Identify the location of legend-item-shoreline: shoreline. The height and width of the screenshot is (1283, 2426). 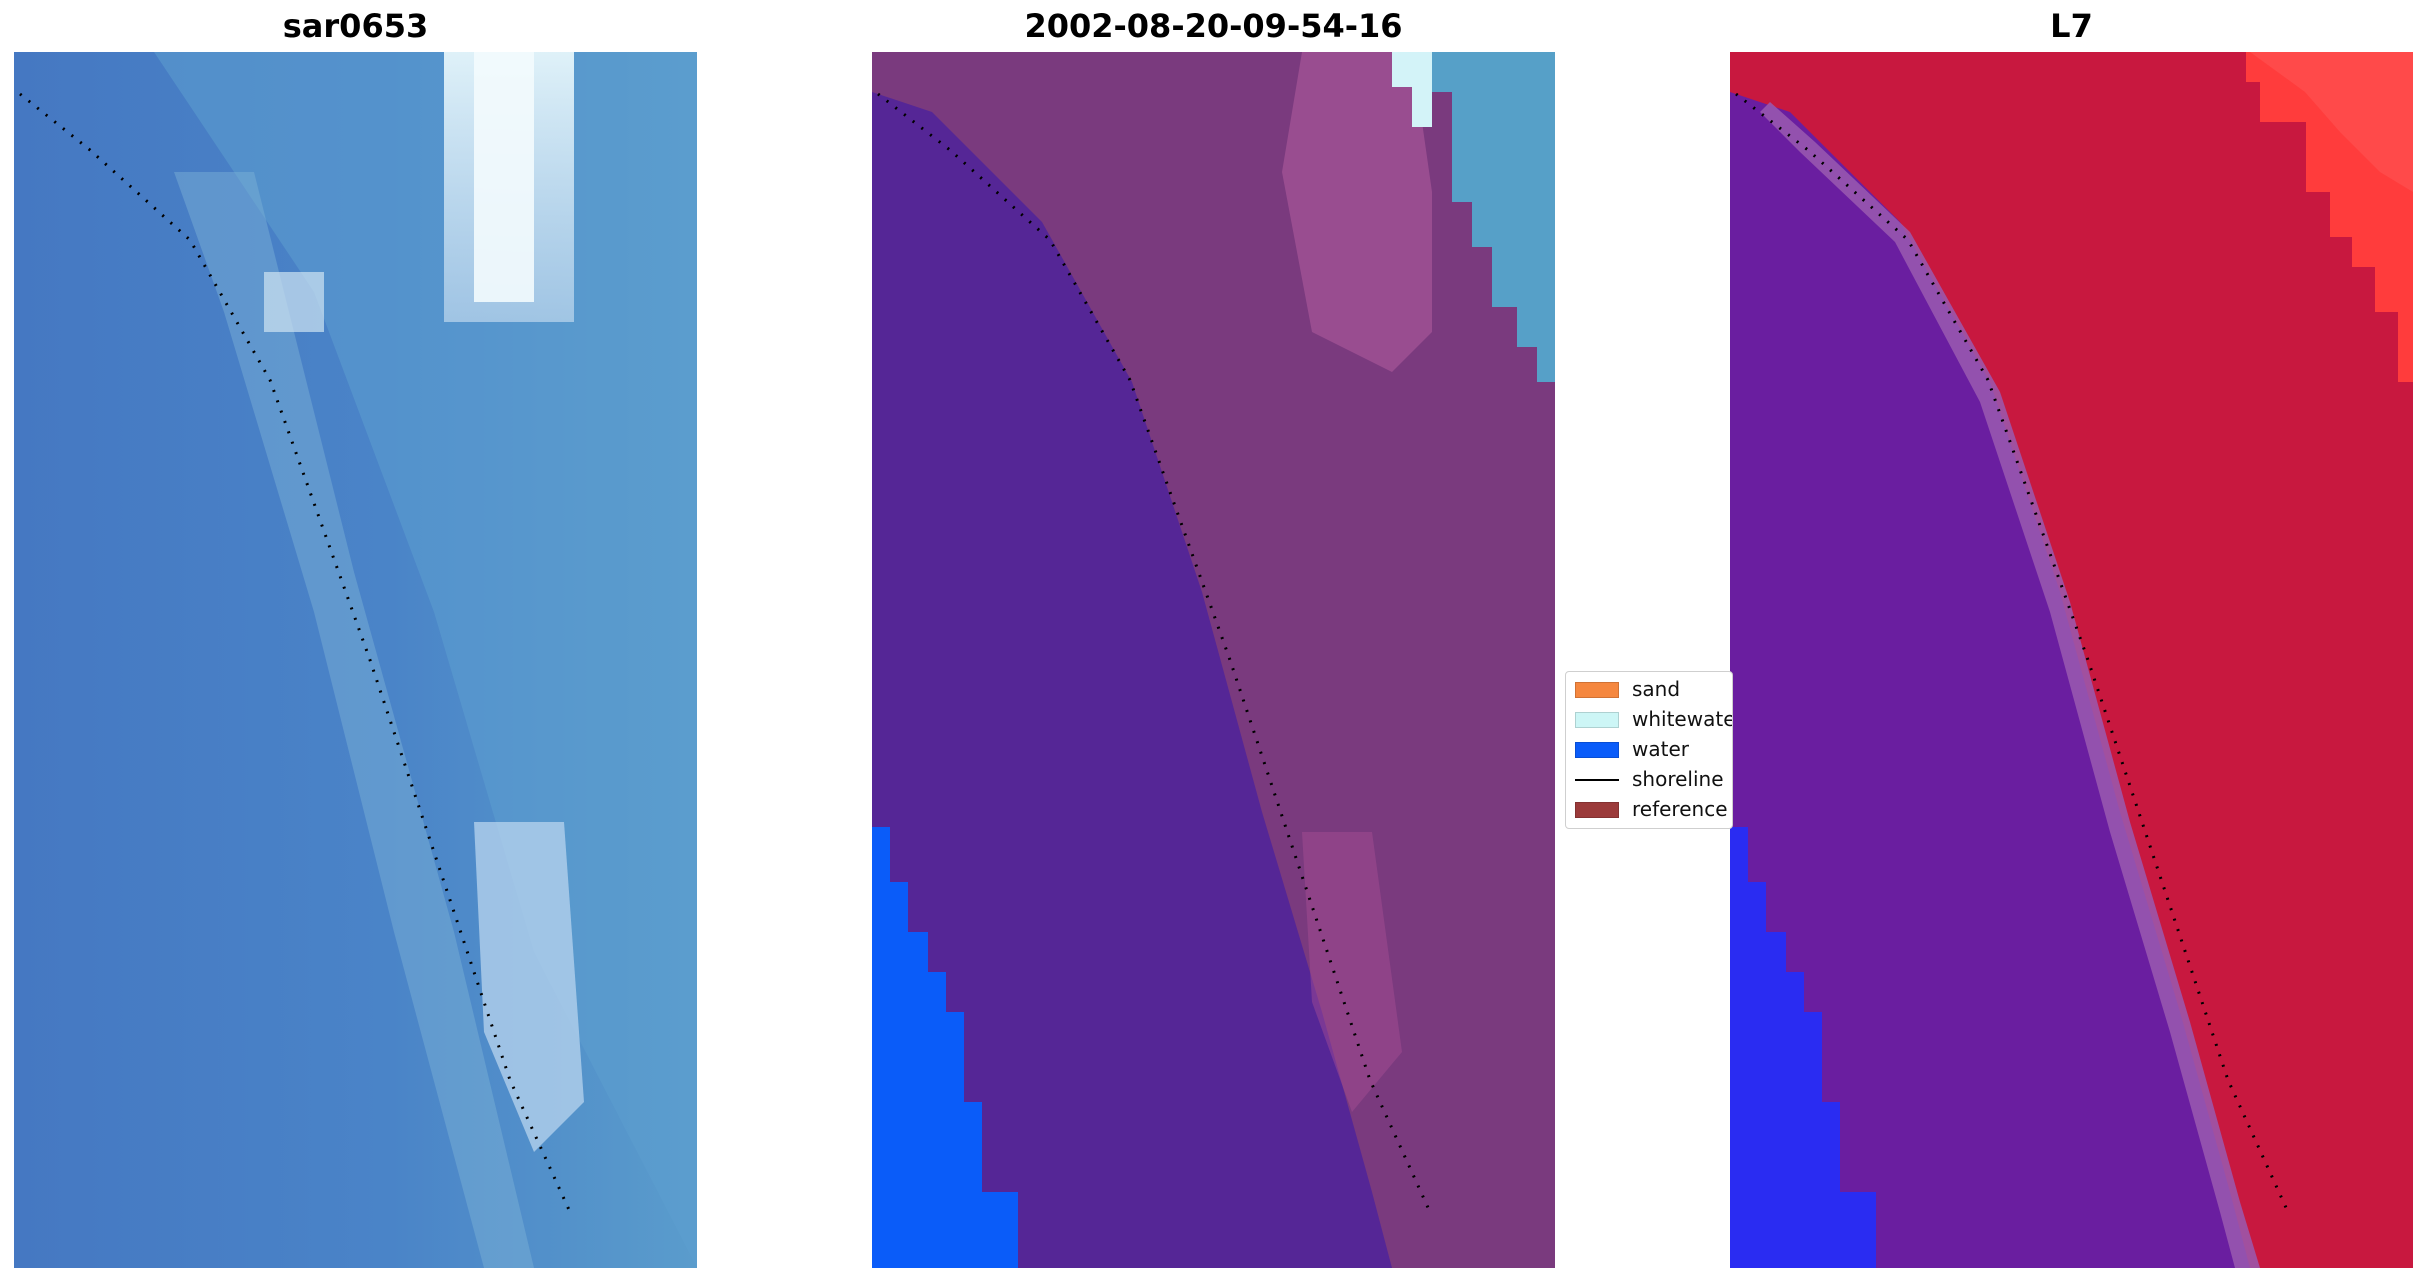
(1649, 779).